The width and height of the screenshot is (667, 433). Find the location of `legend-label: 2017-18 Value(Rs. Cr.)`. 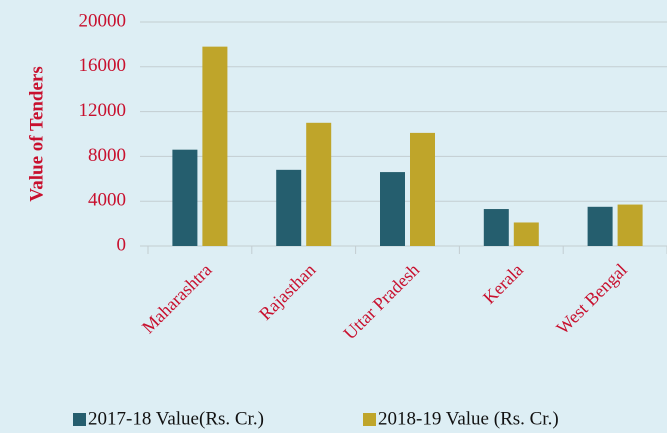

legend-label: 2017-18 Value(Rs. Cr.) is located at coordinates (176, 418).